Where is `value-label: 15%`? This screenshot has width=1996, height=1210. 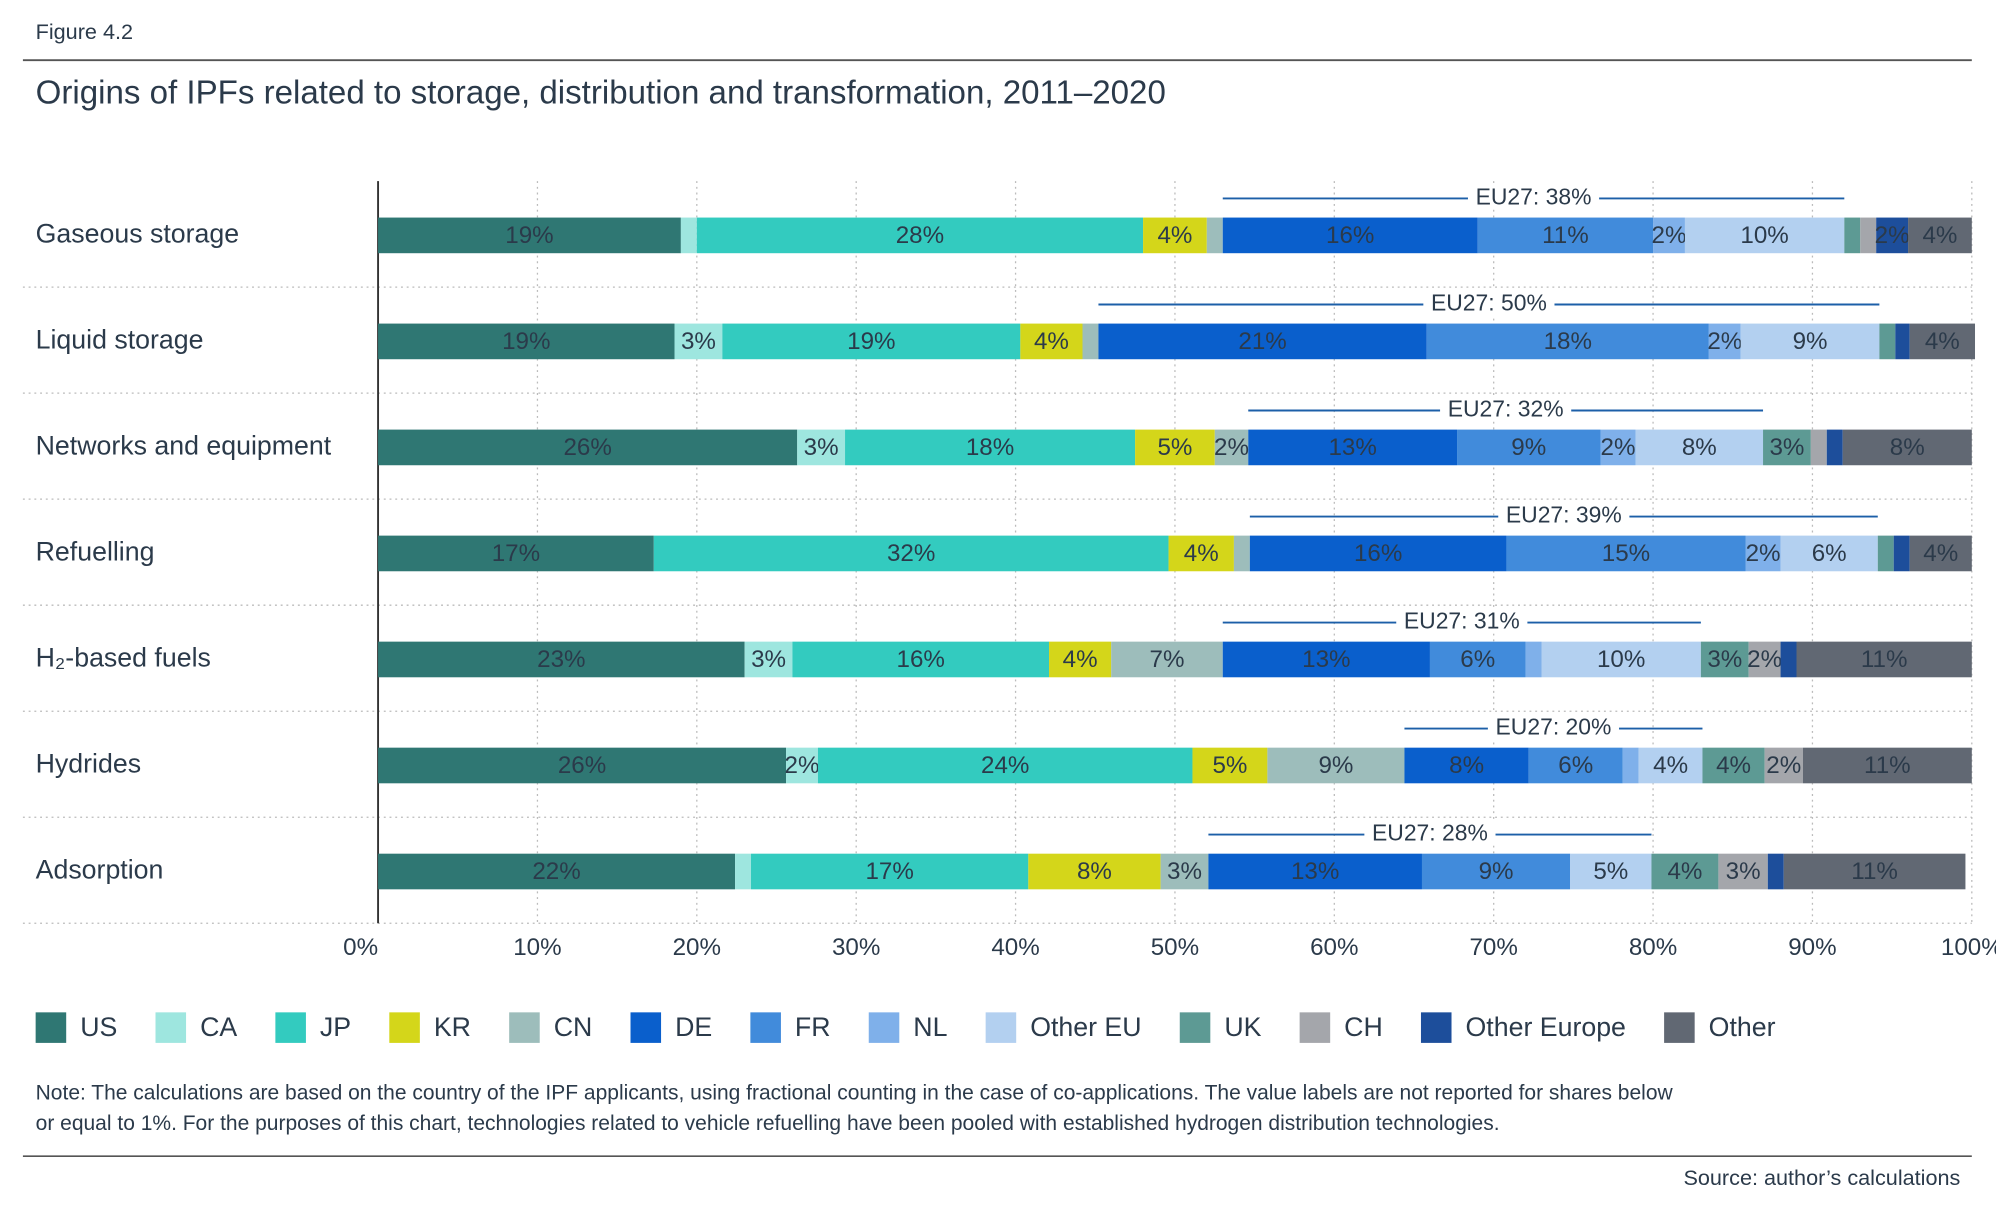 value-label: 15% is located at coordinates (1626, 553).